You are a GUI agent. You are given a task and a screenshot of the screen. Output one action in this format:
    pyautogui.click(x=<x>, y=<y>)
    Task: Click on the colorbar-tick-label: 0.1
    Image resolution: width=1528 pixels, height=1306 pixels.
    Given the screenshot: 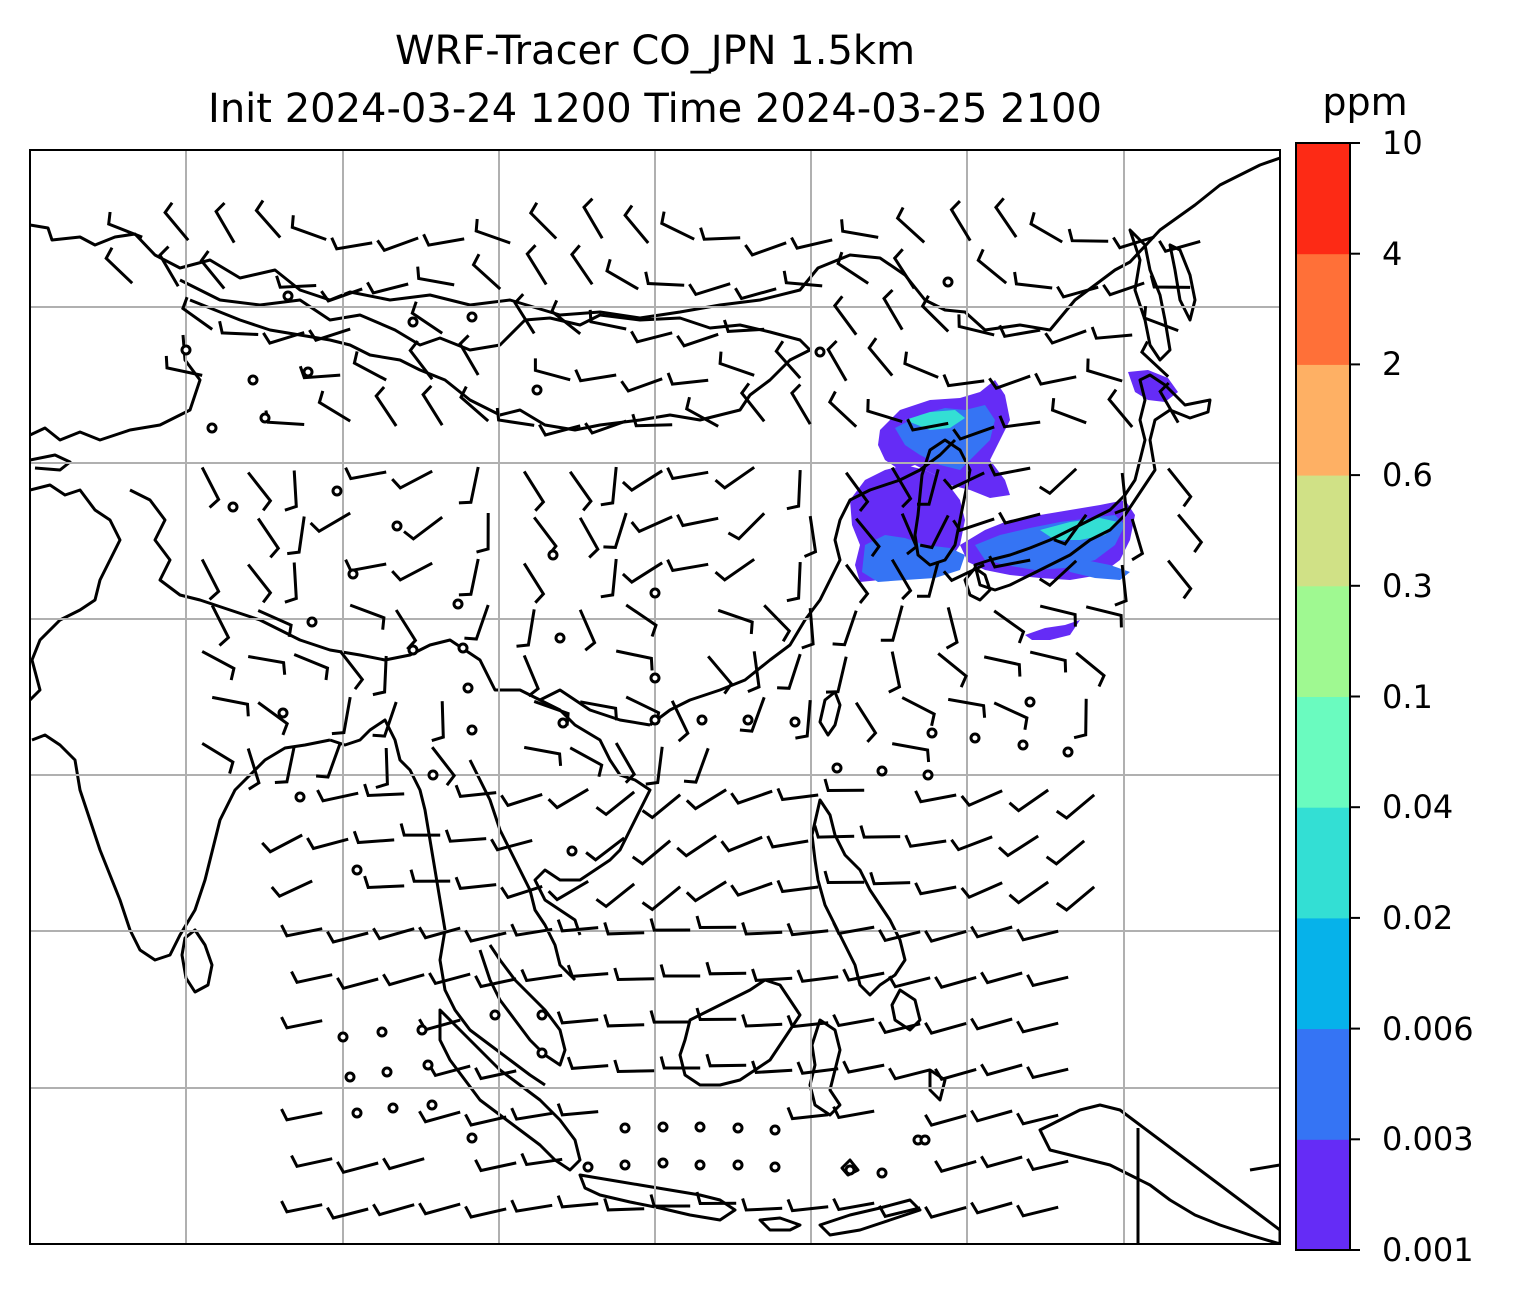 What is the action you would take?
    pyautogui.click(x=1407, y=696)
    